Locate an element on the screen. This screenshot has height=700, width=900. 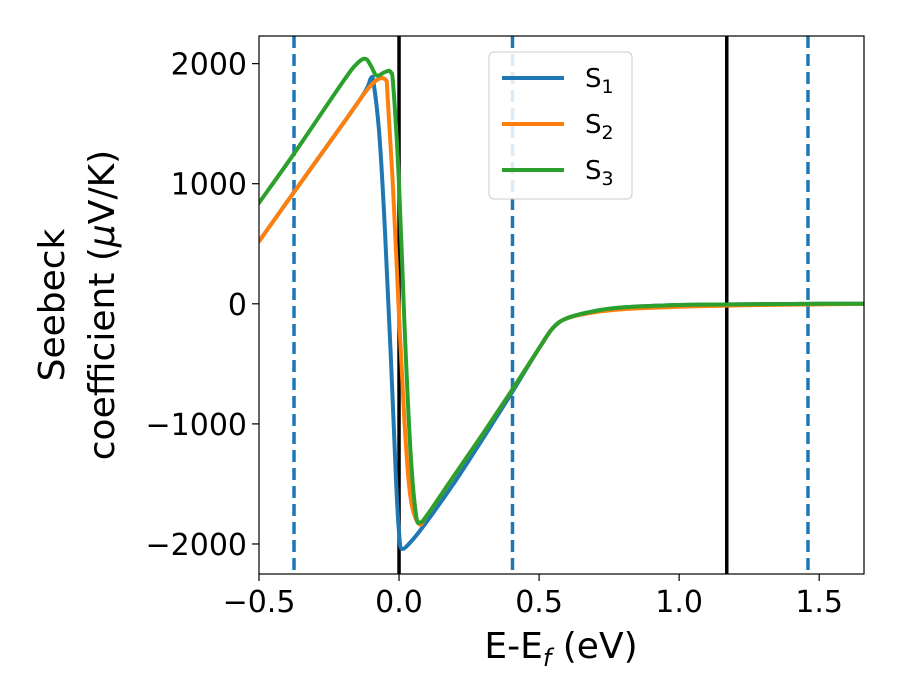
x-tick-label: 0.5 is located at coordinates (539, 602).